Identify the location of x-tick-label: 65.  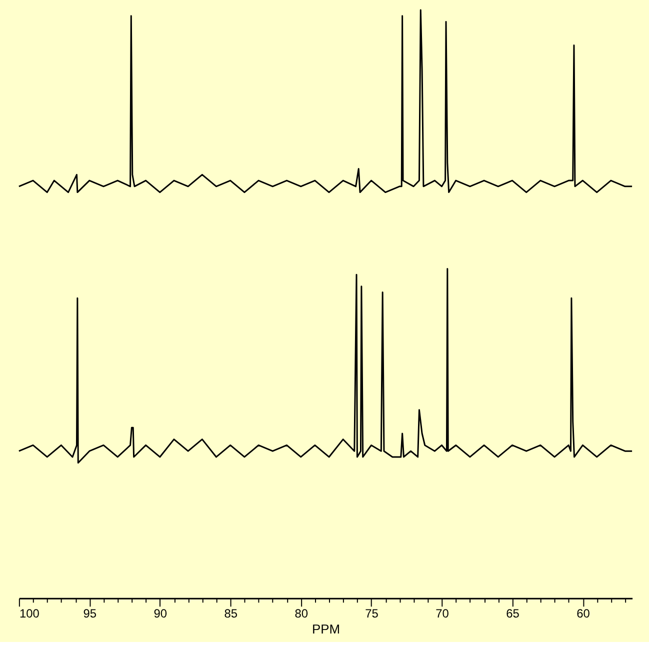
(513, 613).